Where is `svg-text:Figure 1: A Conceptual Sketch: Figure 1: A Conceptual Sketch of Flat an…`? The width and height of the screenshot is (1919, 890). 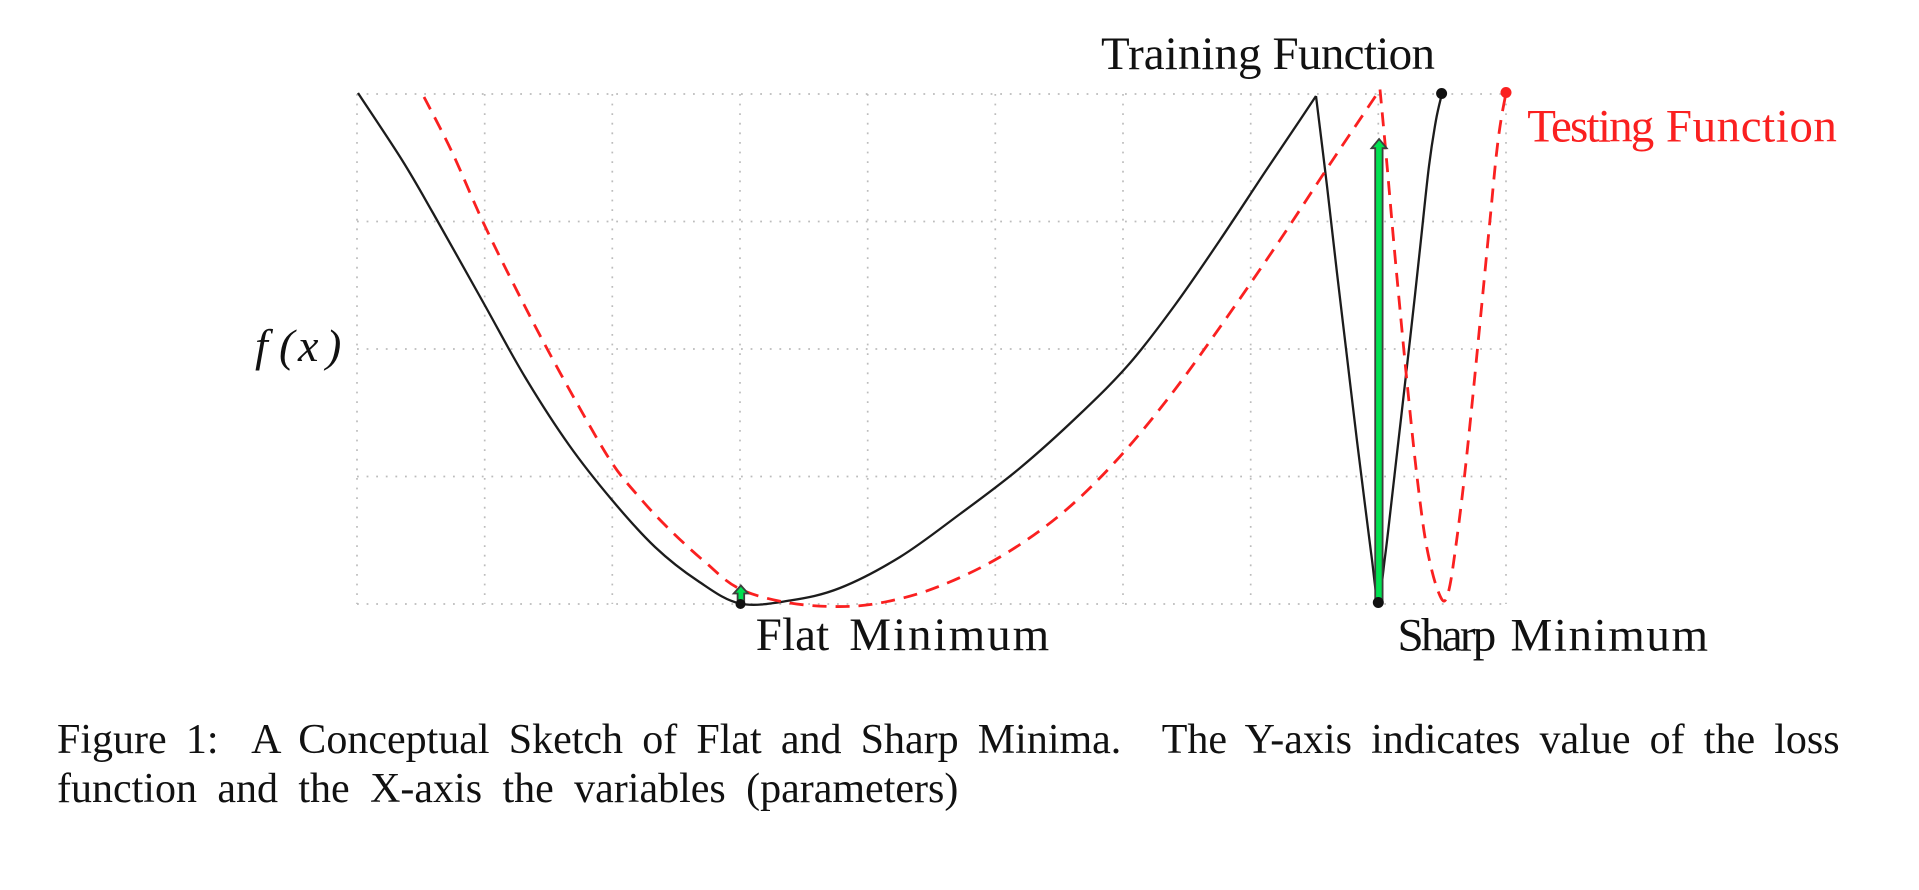 svg-text:Figure 1: A Conceptual Sketch: Figure 1: A Conceptual Sketch of Flat an… is located at coordinates (948, 740).